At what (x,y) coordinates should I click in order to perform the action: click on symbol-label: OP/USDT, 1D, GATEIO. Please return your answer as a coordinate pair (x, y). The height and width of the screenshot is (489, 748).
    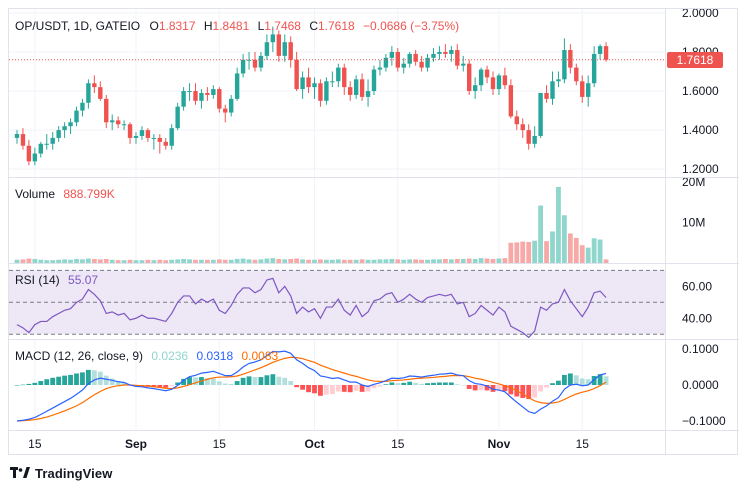
    Looking at the image, I should click on (78, 26).